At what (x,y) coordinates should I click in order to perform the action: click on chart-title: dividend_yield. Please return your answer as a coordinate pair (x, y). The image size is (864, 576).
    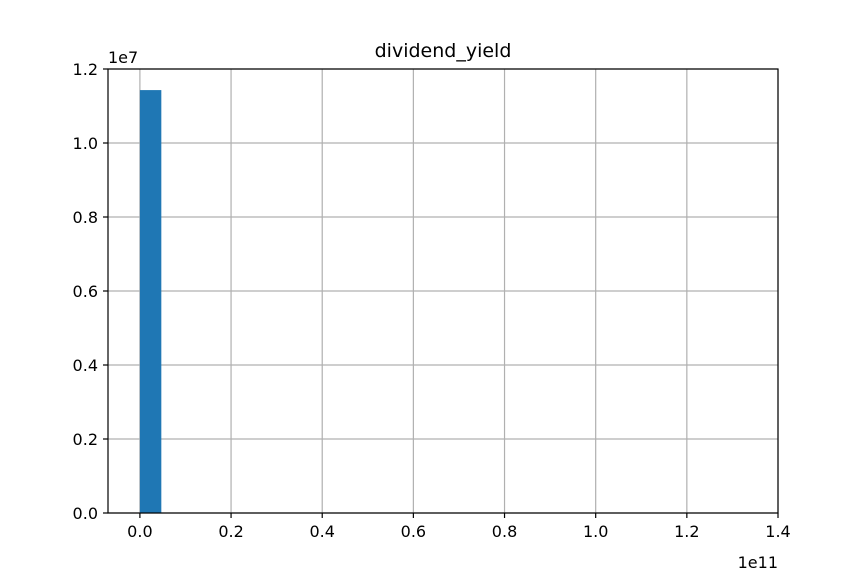
    Looking at the image, I should click on (443, 51).